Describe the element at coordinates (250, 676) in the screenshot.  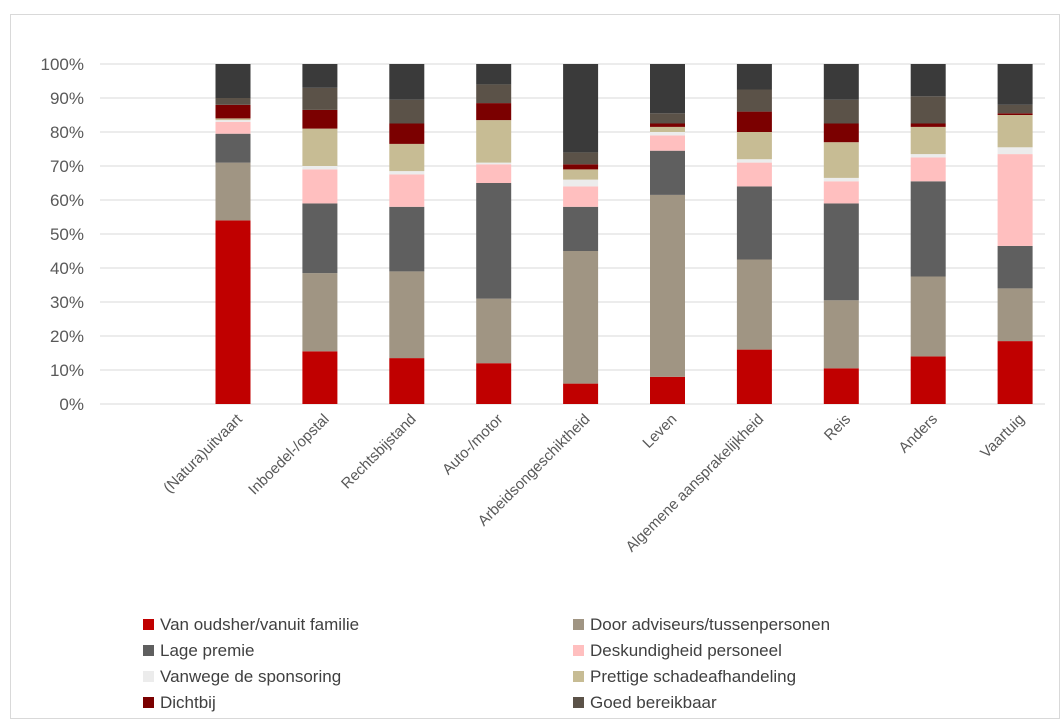
I see `legend-label: Vanwege de sponsoring` at that location.